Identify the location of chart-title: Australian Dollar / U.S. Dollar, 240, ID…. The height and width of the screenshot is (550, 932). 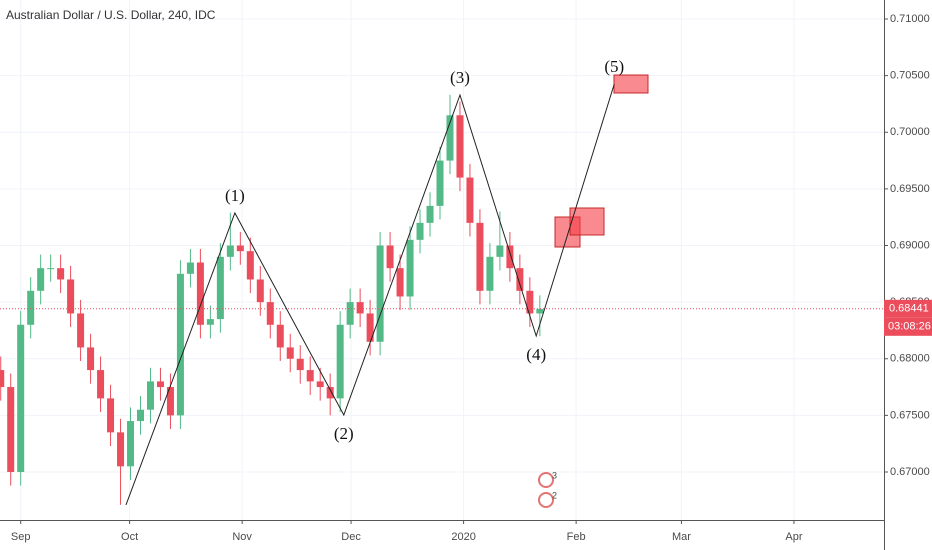
(111, 15).